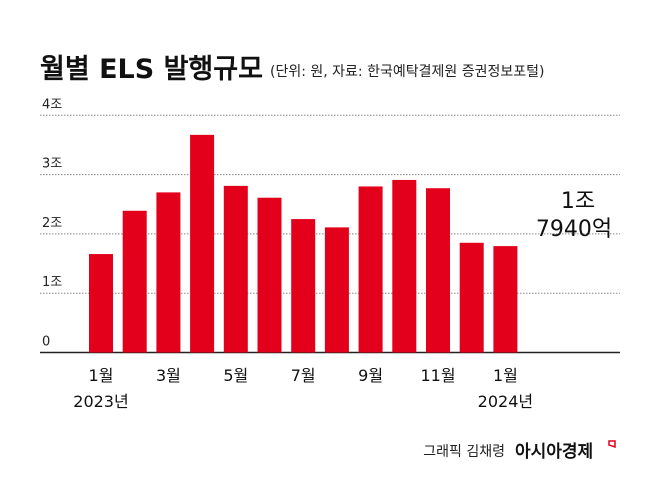 Image resolution: width=658 pixels, height=488 pixels. I want to click on brand-logo-icon, so click(612, 444).